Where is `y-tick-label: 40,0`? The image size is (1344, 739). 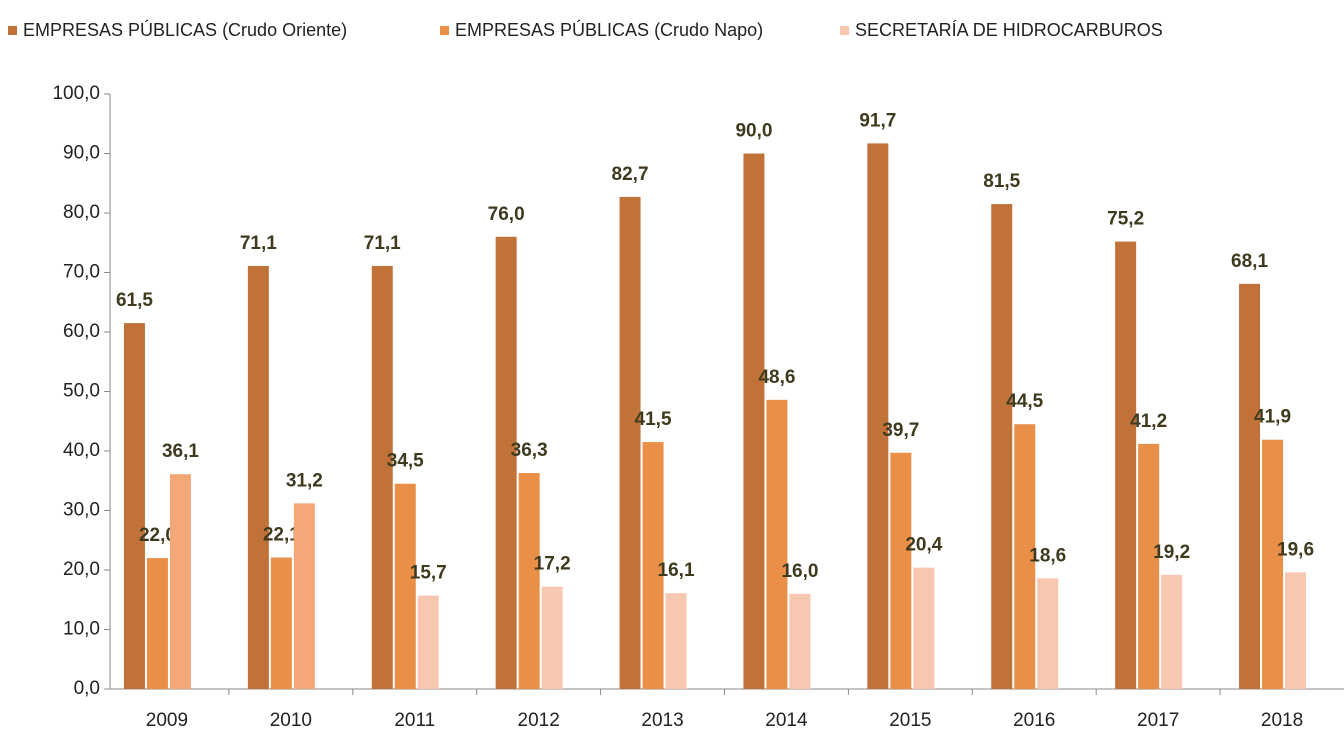
y-tick-label: 40,0 is located at coordinates (81, 450).